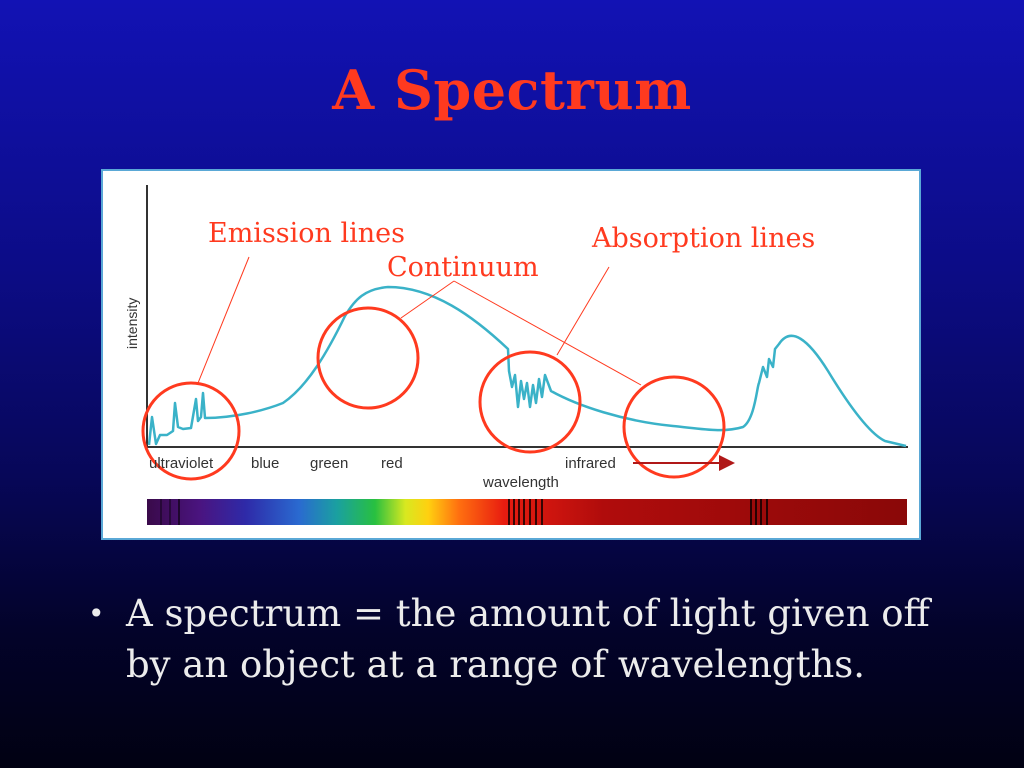 This screenshot has height=768, width=1024. Describe the element at coordinates (463, 267) in the screenshot. I see `continuum-label: Continuum` at that location.